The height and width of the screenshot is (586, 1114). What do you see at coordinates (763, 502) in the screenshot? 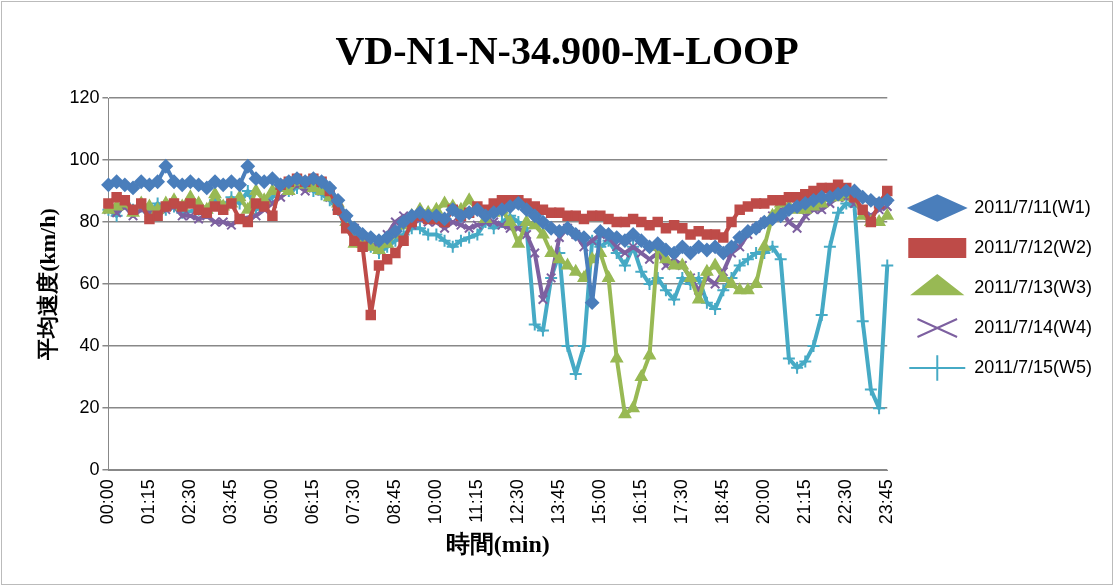
I see `x-tick-label: 20:00` at bounding box center [763, 502].